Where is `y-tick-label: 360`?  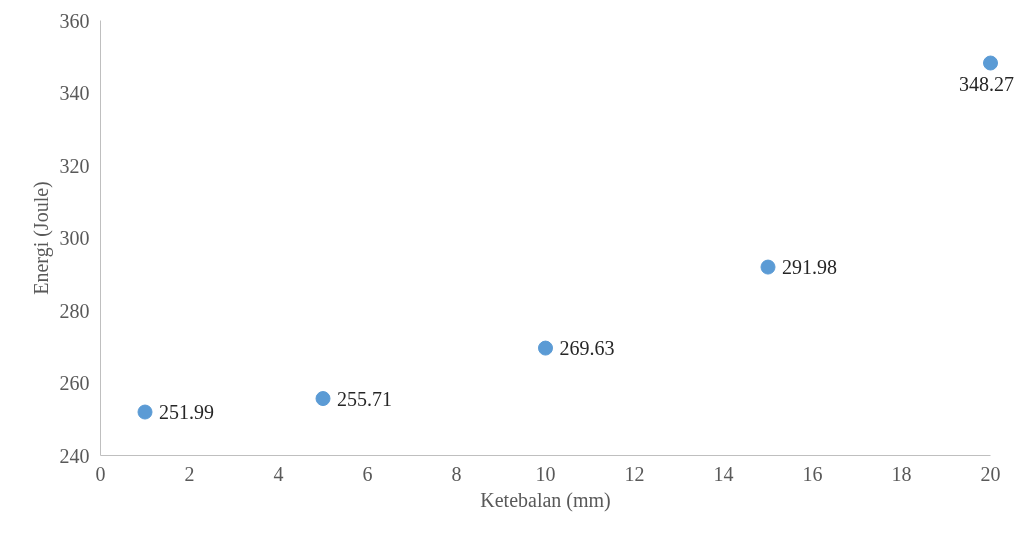
y-tick-label: 360 is located at coordinates (74, 20).